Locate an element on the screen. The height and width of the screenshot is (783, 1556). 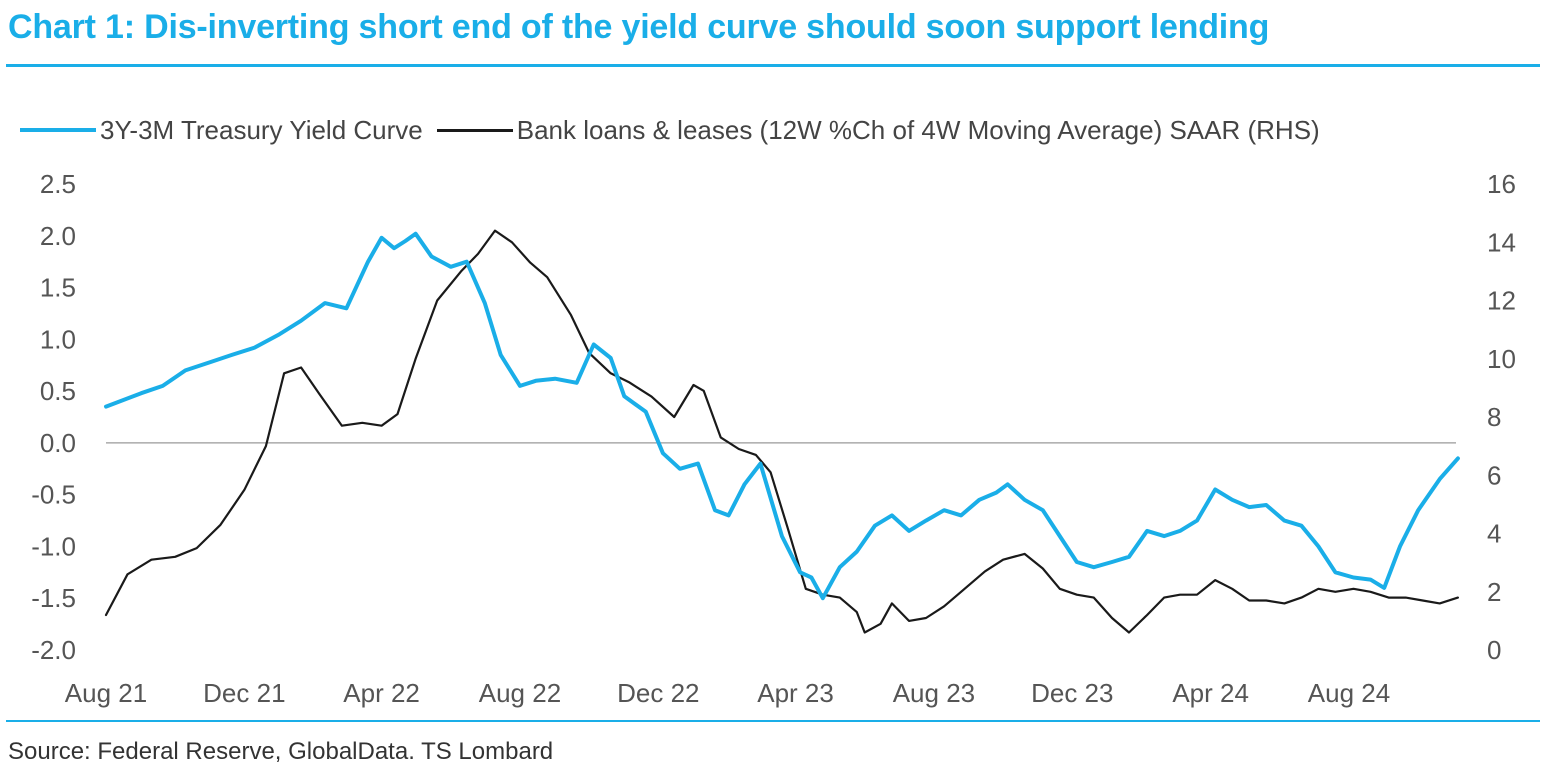
y-left-tick-label: -0.5 is located at coordinates (53, 495).